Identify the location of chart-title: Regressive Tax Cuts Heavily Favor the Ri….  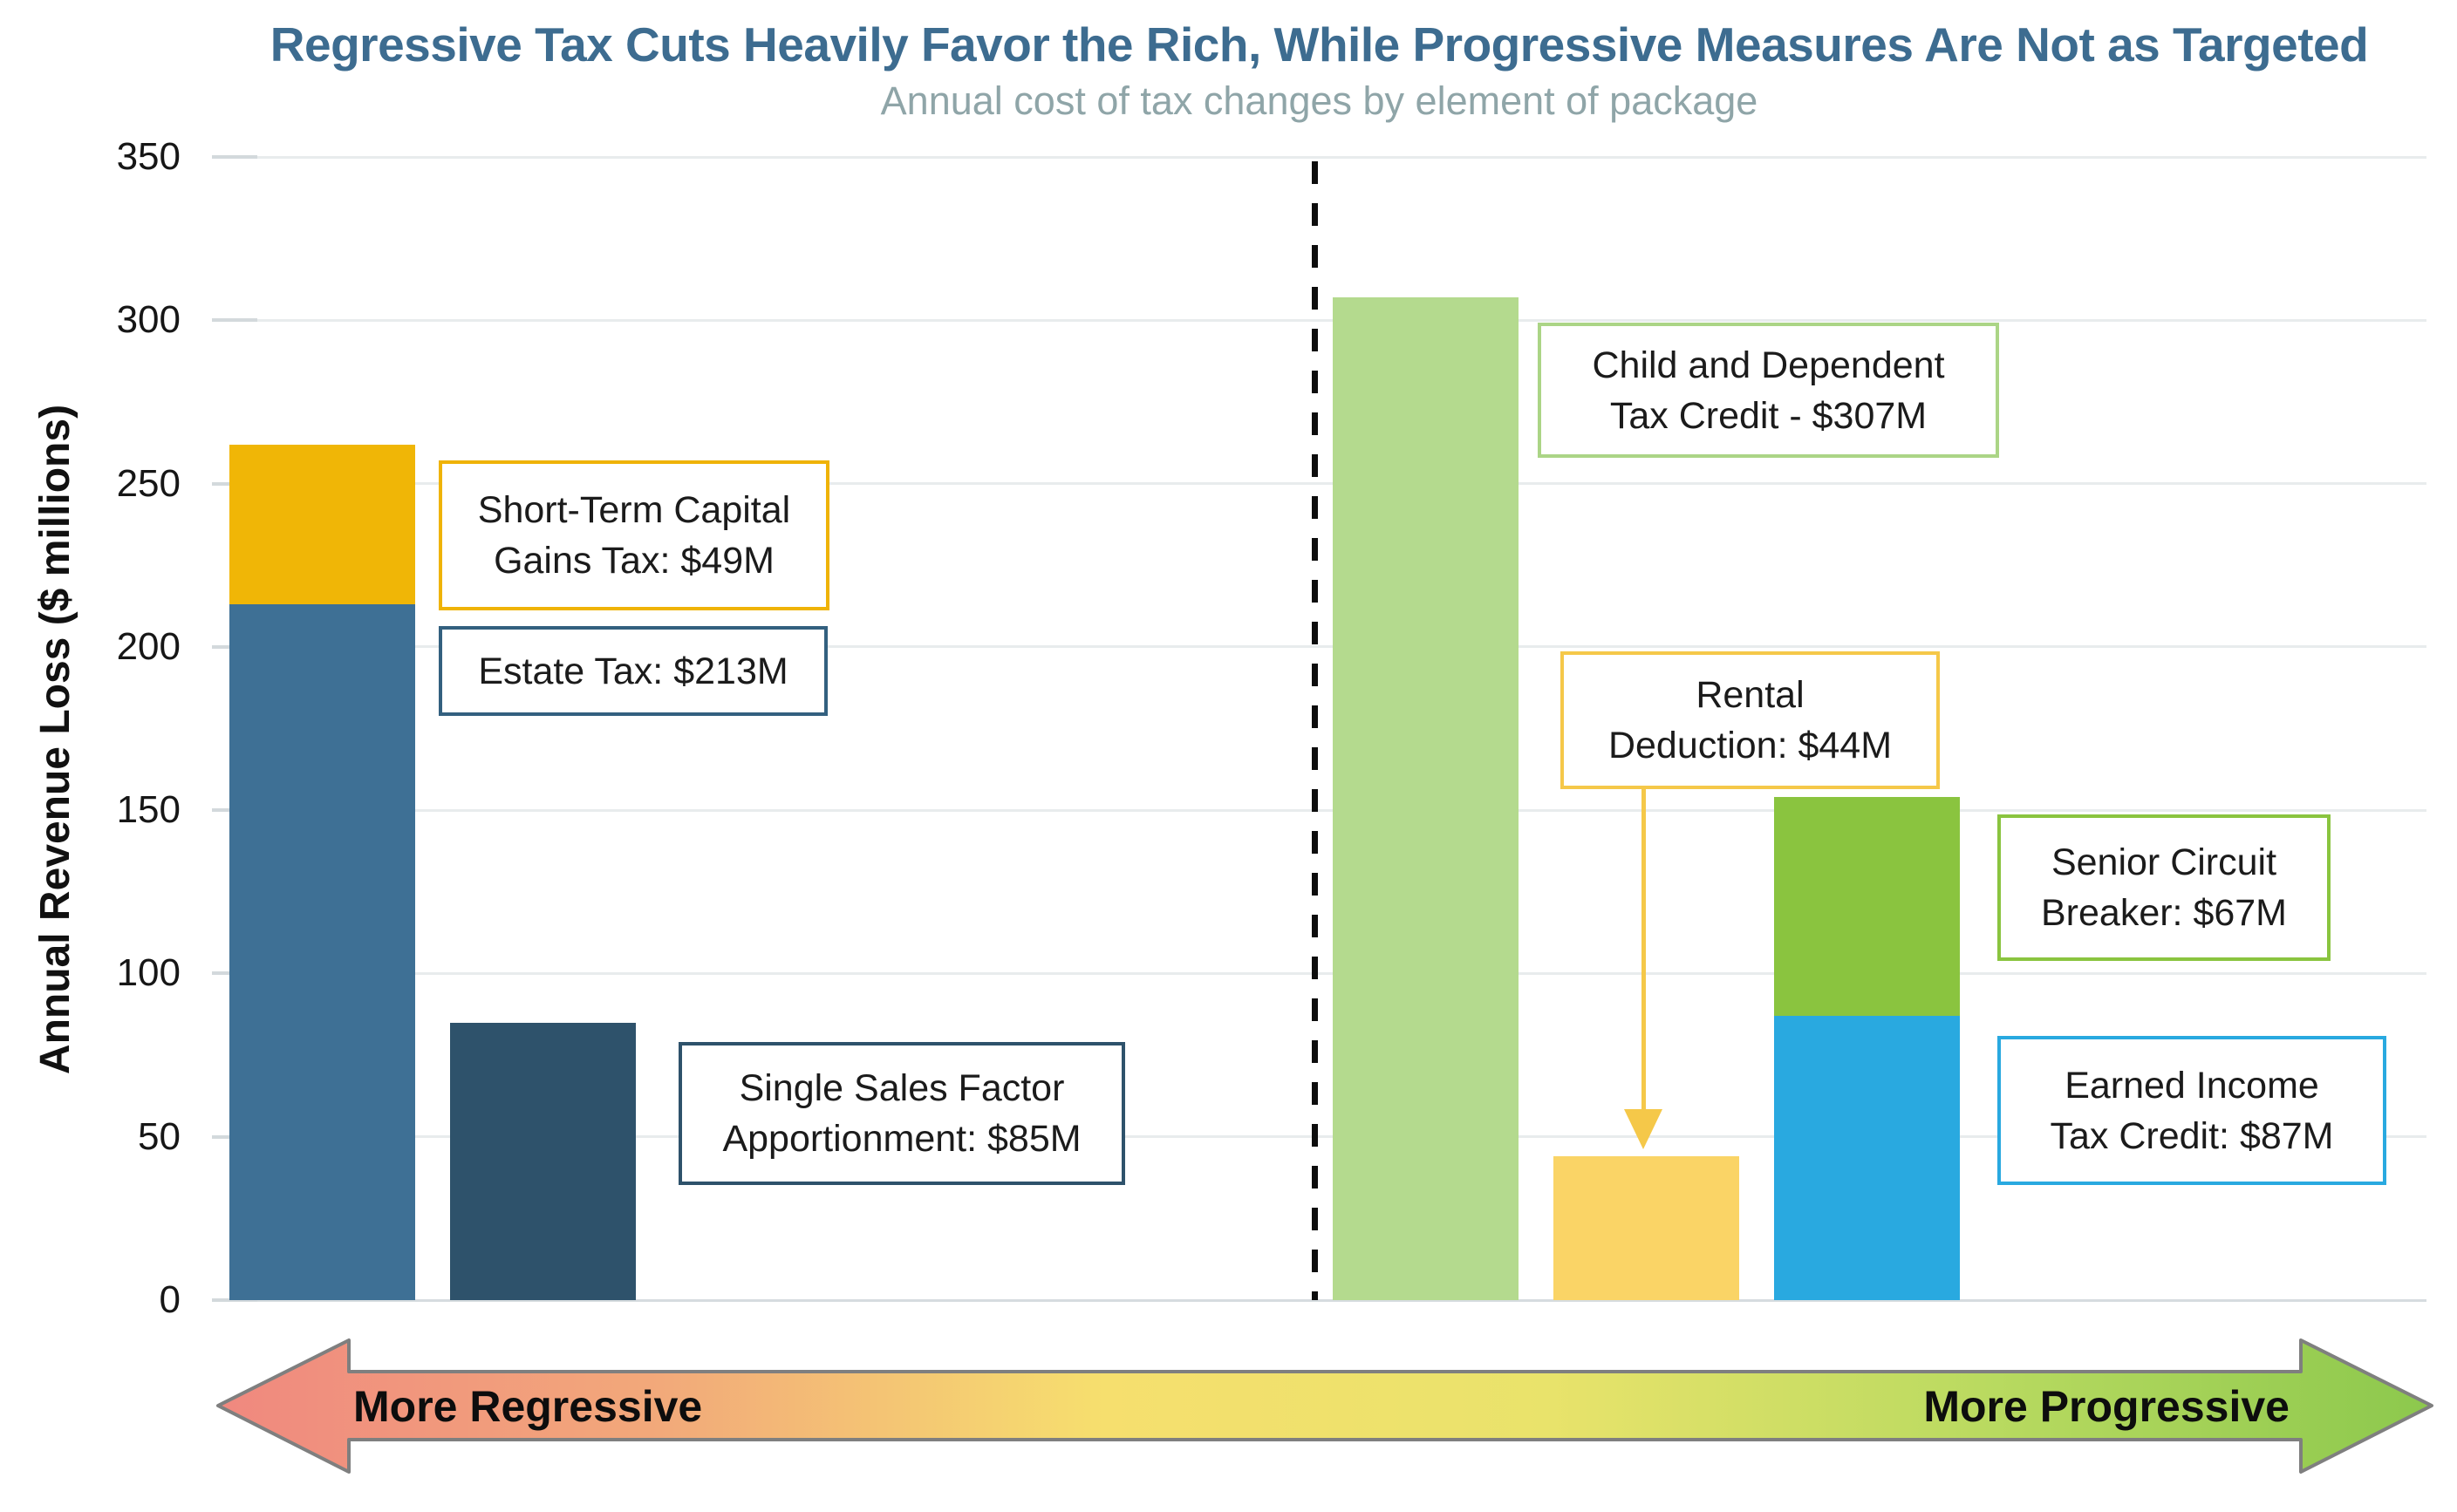
(1319, 44).